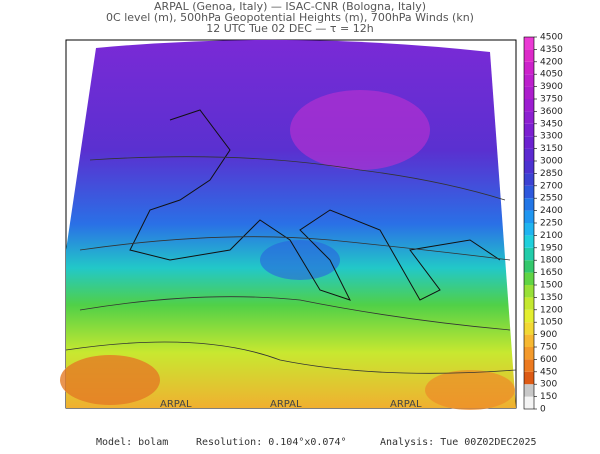  Describe the element at coordinates (551, 211) in the screenshot. I see `colorbar-label: 2400` at that location.